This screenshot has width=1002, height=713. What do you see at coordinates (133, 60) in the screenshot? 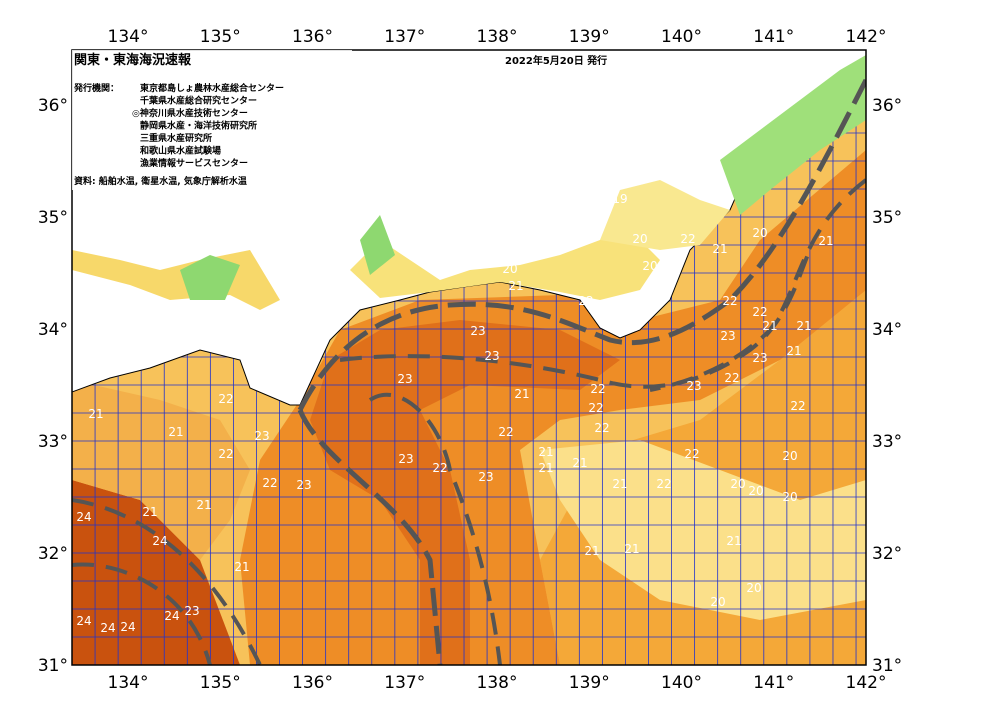
I see `title: 関東・東海海況速報` at bounding box center [133, 60].